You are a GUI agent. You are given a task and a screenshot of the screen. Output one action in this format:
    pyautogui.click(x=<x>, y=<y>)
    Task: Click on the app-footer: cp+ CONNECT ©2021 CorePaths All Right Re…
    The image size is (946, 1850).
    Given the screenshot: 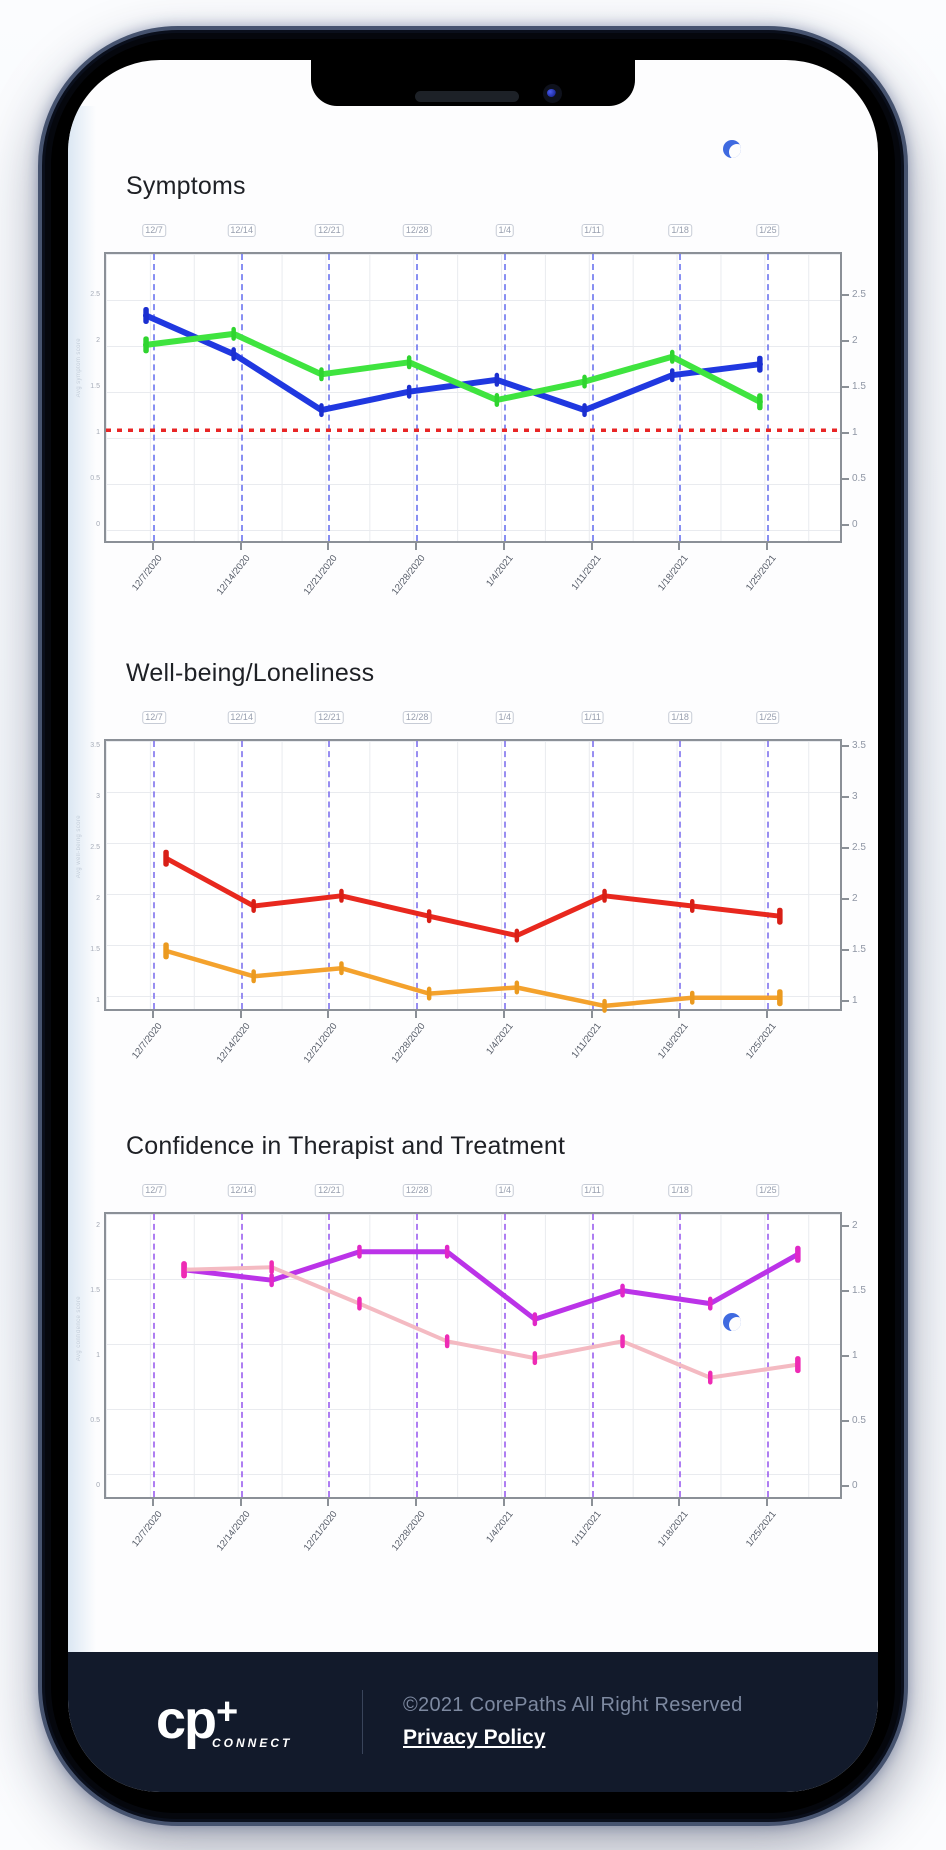 What is the action you would take?
    pyautogui.click(x=473, y=1722)
    